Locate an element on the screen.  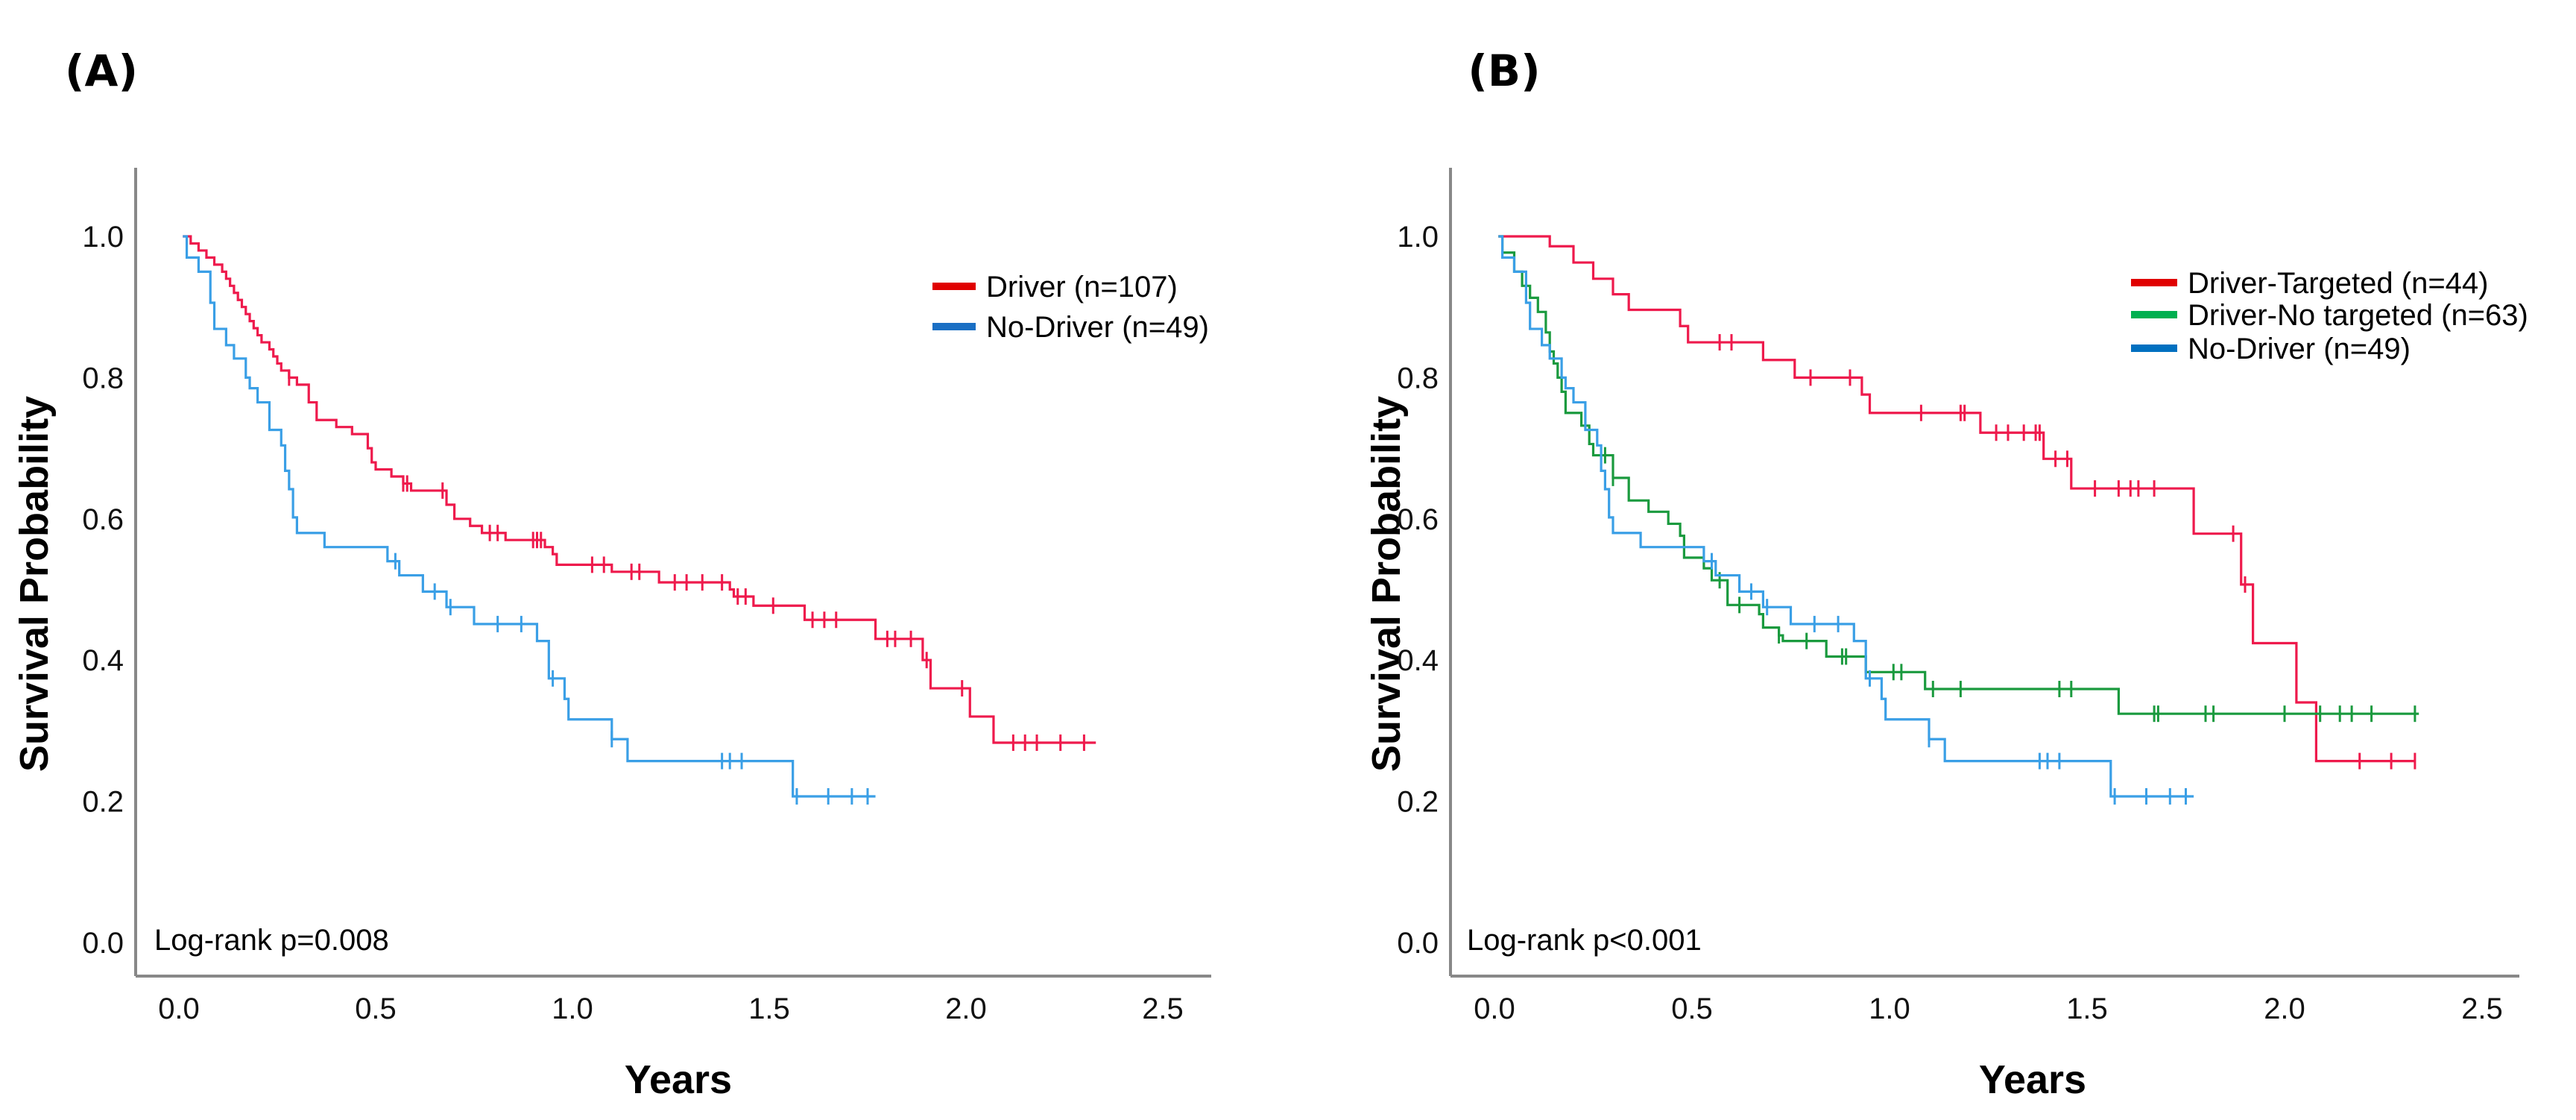
panel-a-logrank-annotation: Log-rank p=0.008 is located at coordinates (271, 940).